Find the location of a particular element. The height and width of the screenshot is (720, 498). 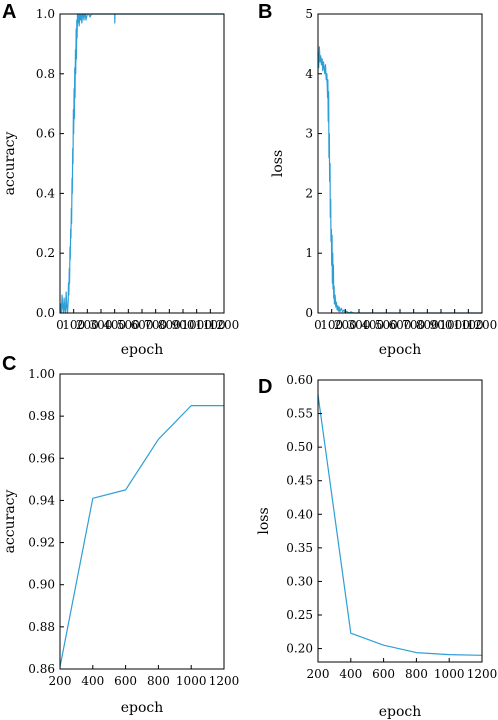

y-tick-label: 4 is located at coordinates (309, 74).